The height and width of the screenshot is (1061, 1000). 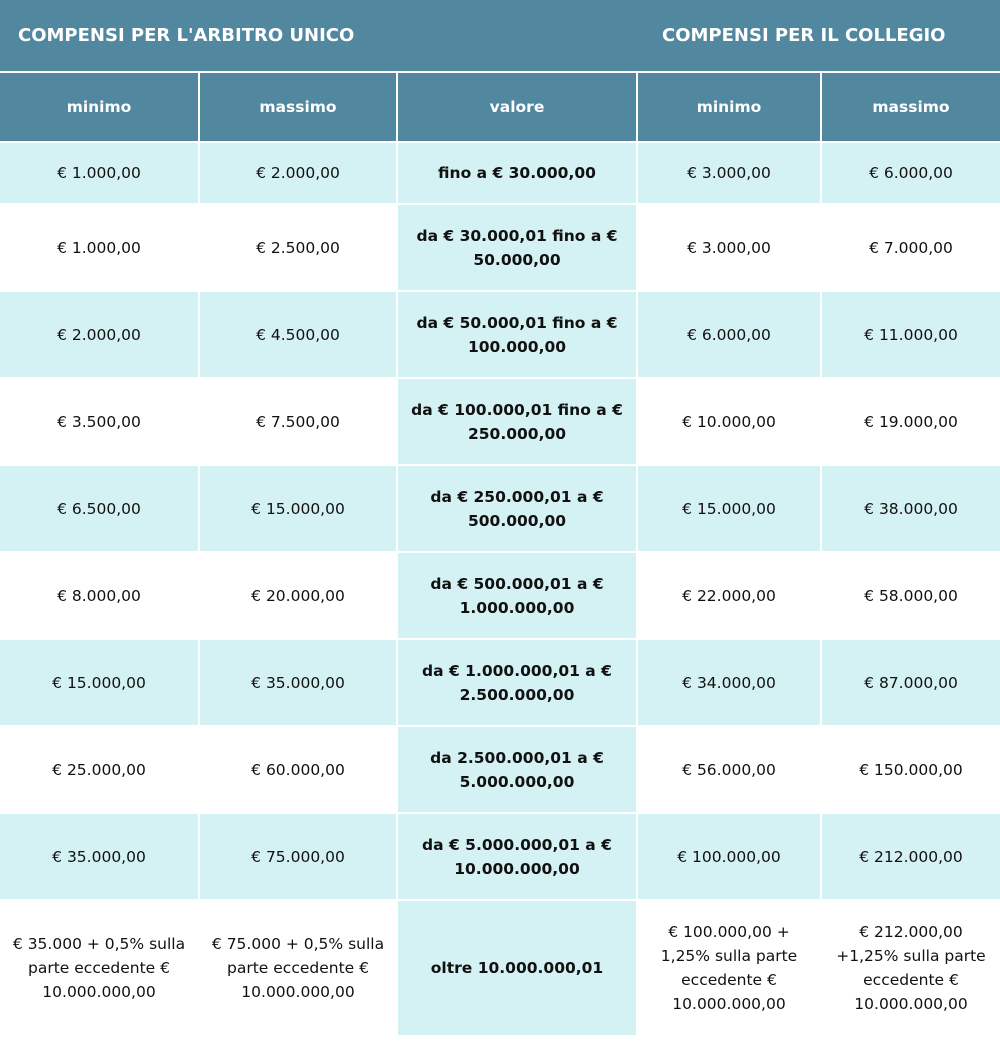 I want to click on cell-arbitro-minimo: € 8.000,00, so click(x=100, y=595).